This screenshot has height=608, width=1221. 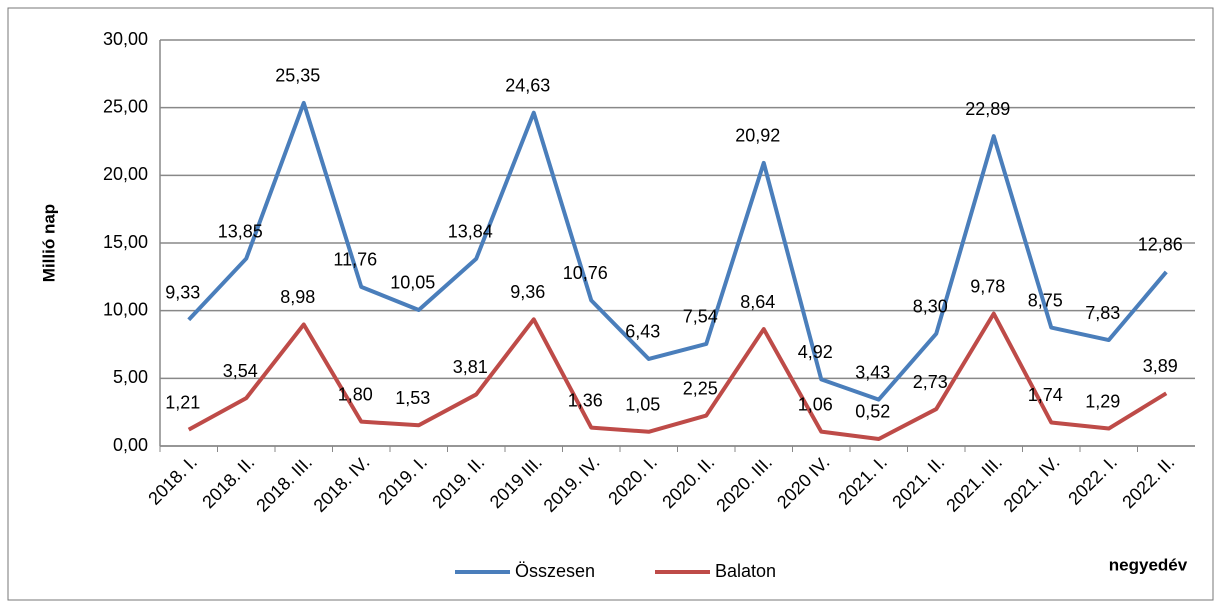 What do you see at coordinates (527, 292) in the screenshot?
I see `data-label: 9,36` at bounding box center [527, 292].